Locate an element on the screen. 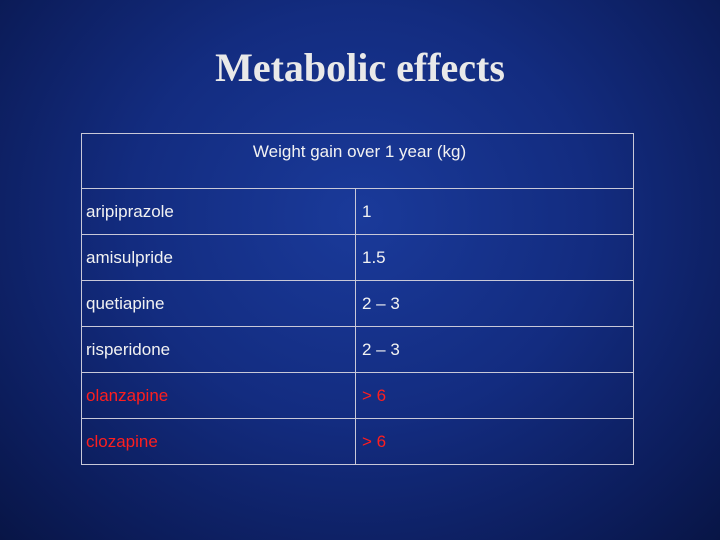  drug-name: clozapine is located at coordinates (218, 441).